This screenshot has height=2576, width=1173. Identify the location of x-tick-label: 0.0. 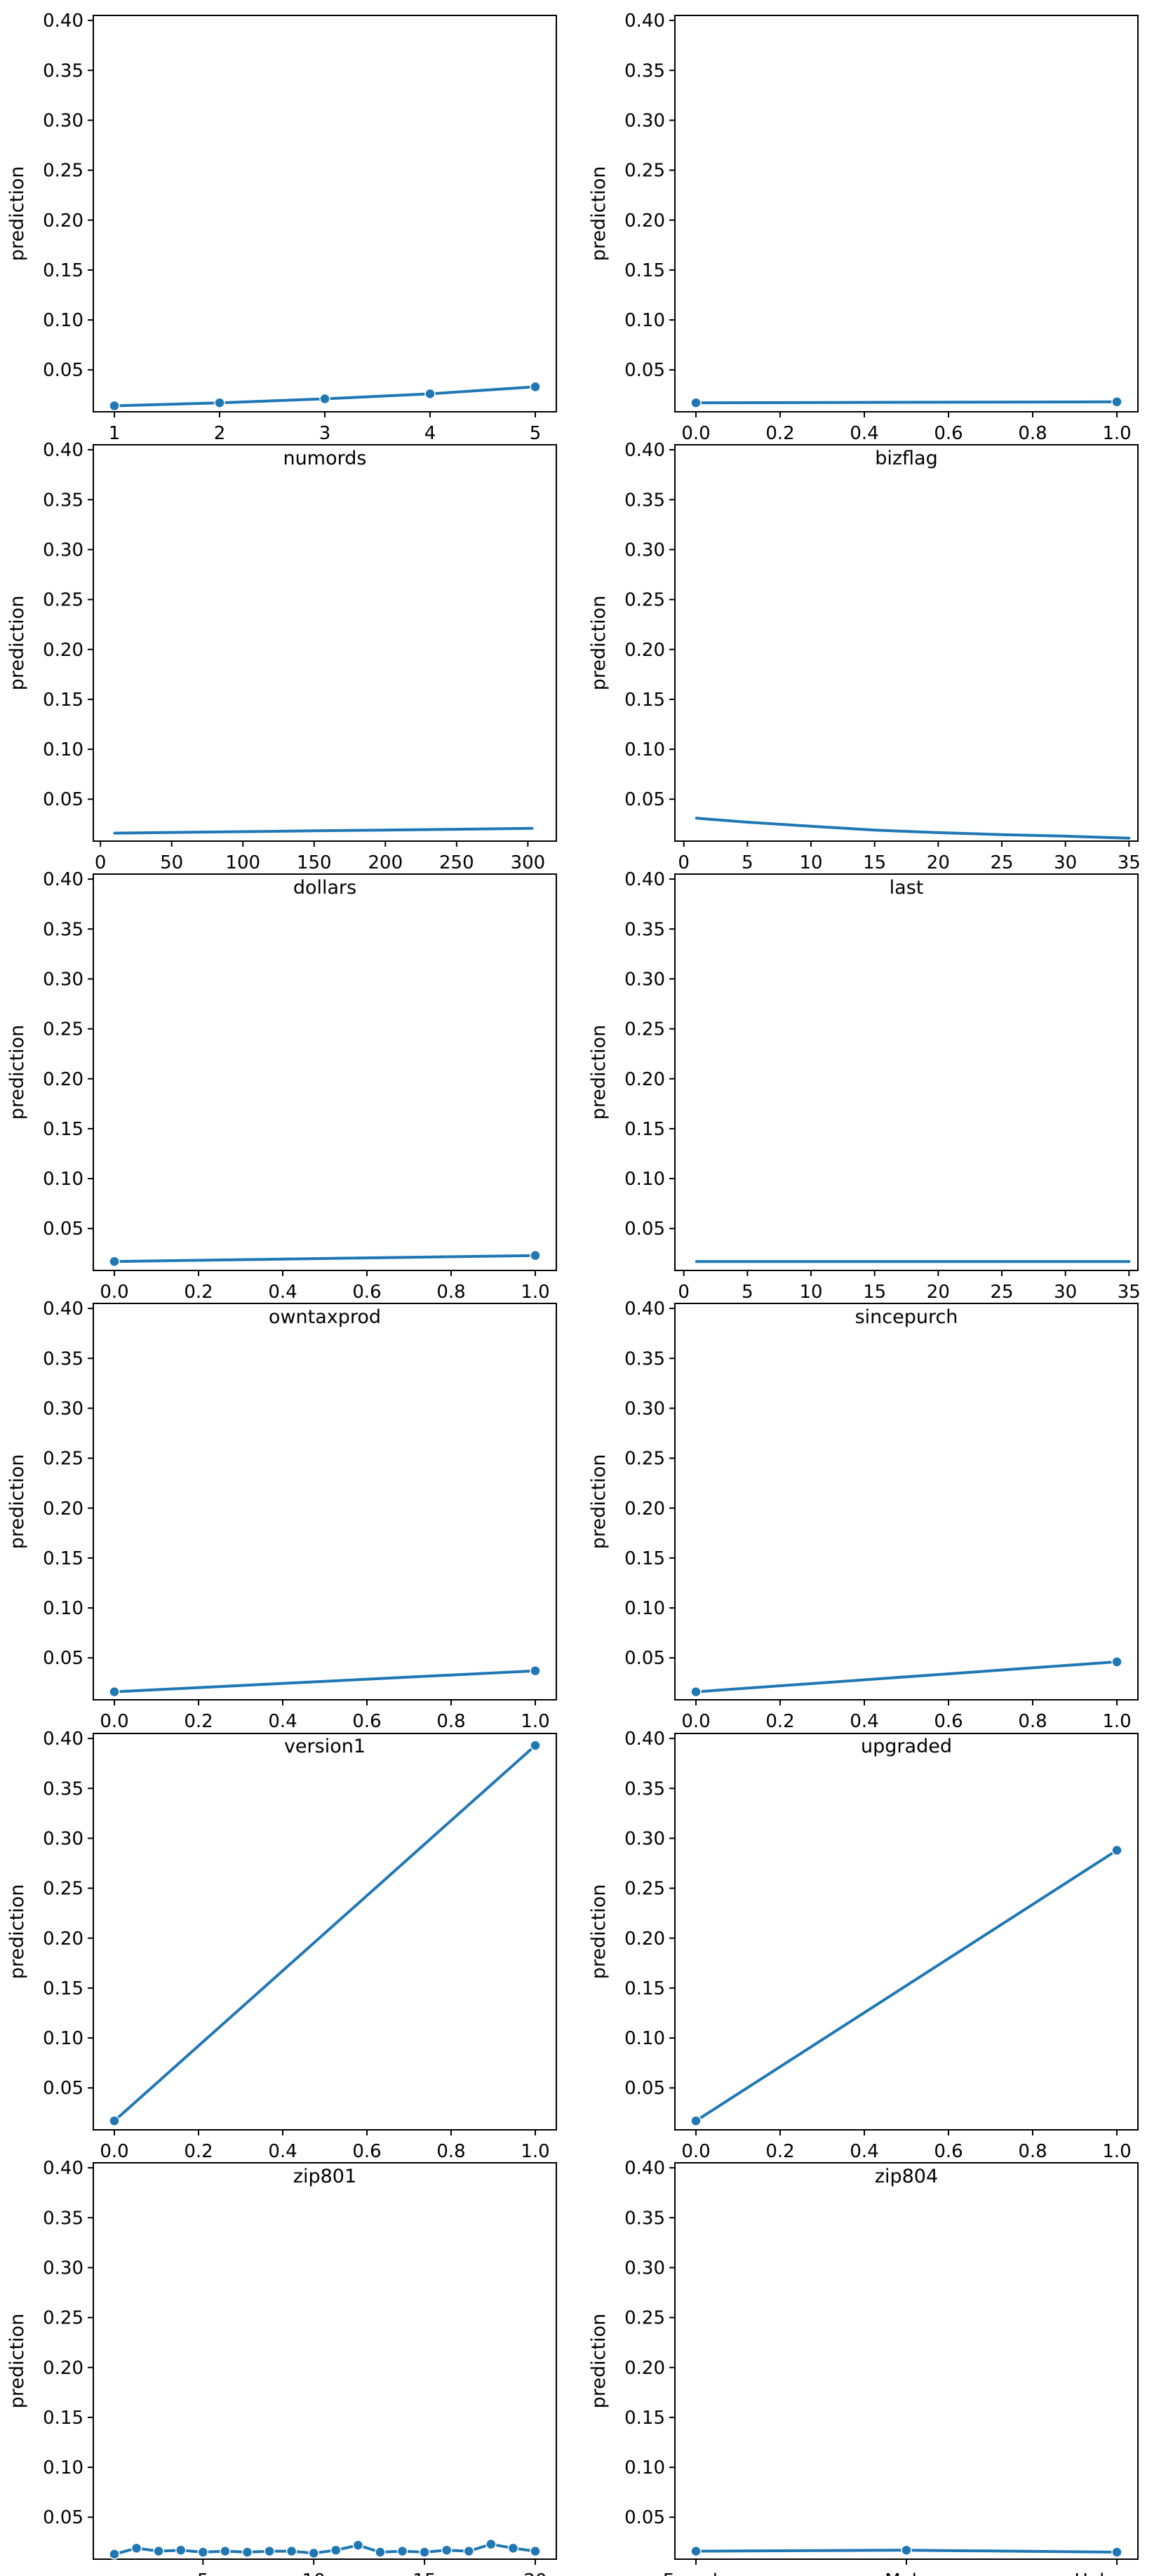
(114, 1292).